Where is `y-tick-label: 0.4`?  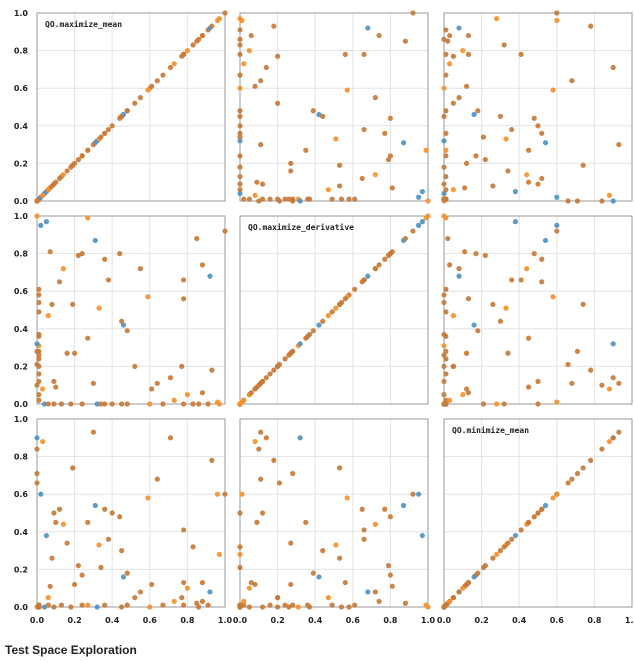 y-tick-label: 0.4 is located at coordinates (21, 532).